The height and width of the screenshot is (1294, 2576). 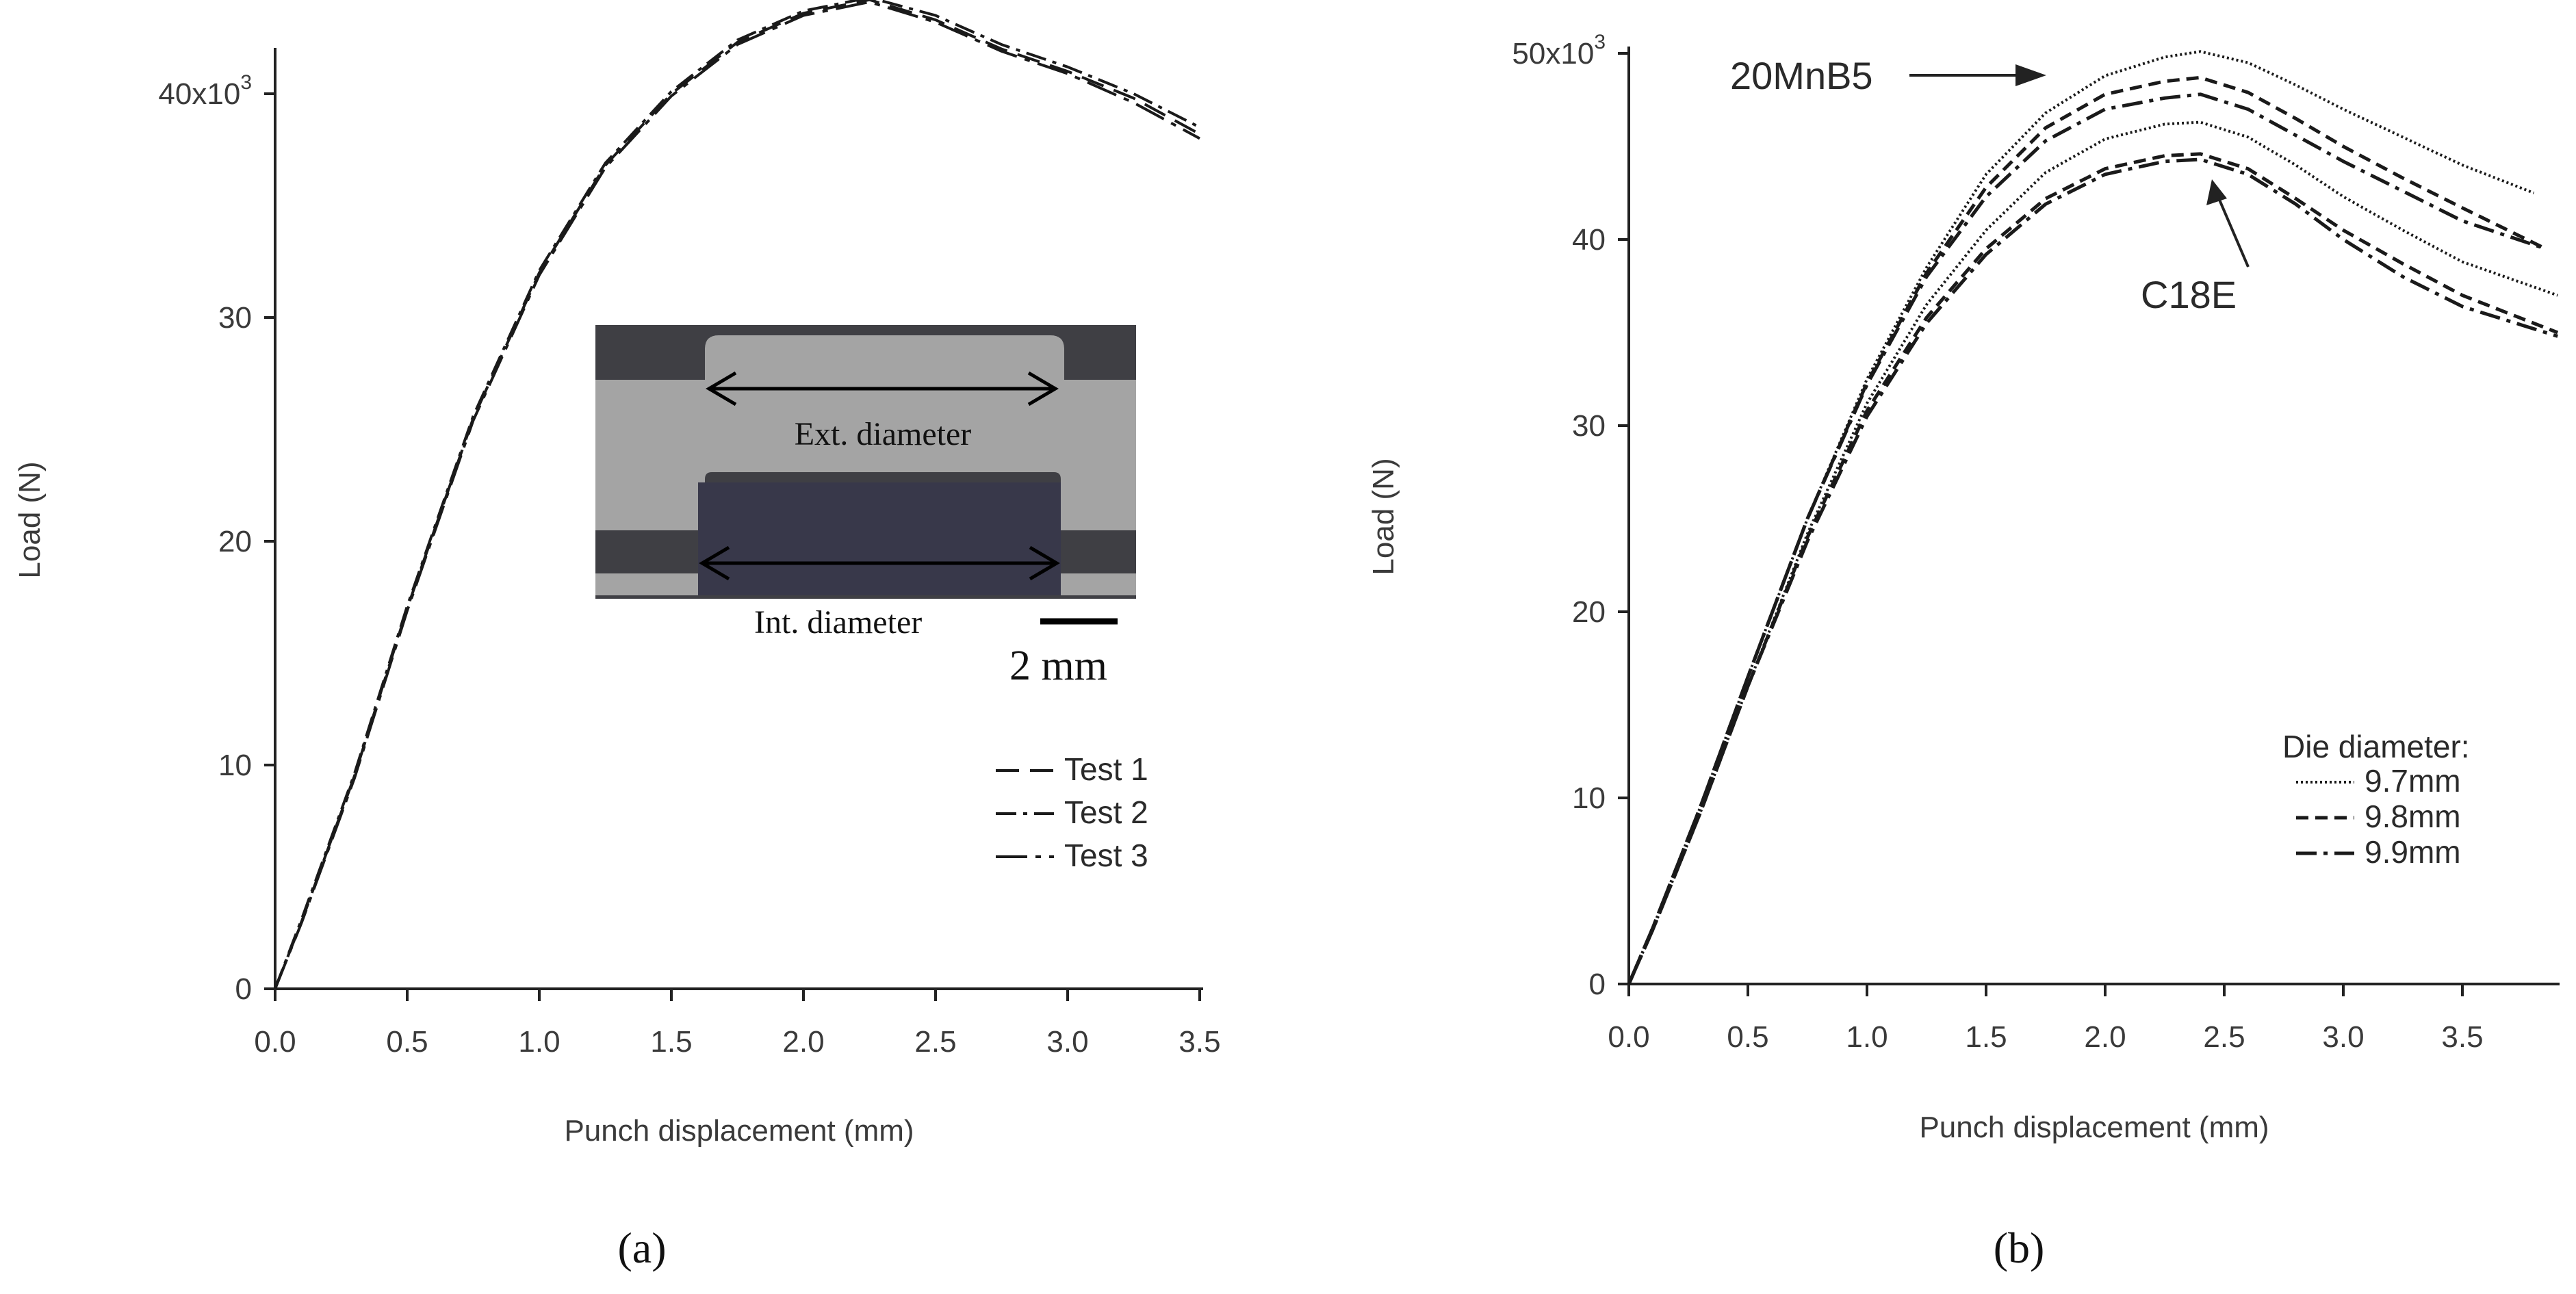 I want to click on panel-a-legend: Test 1 Test 2 Test 3, so click(x=1072, y=812).